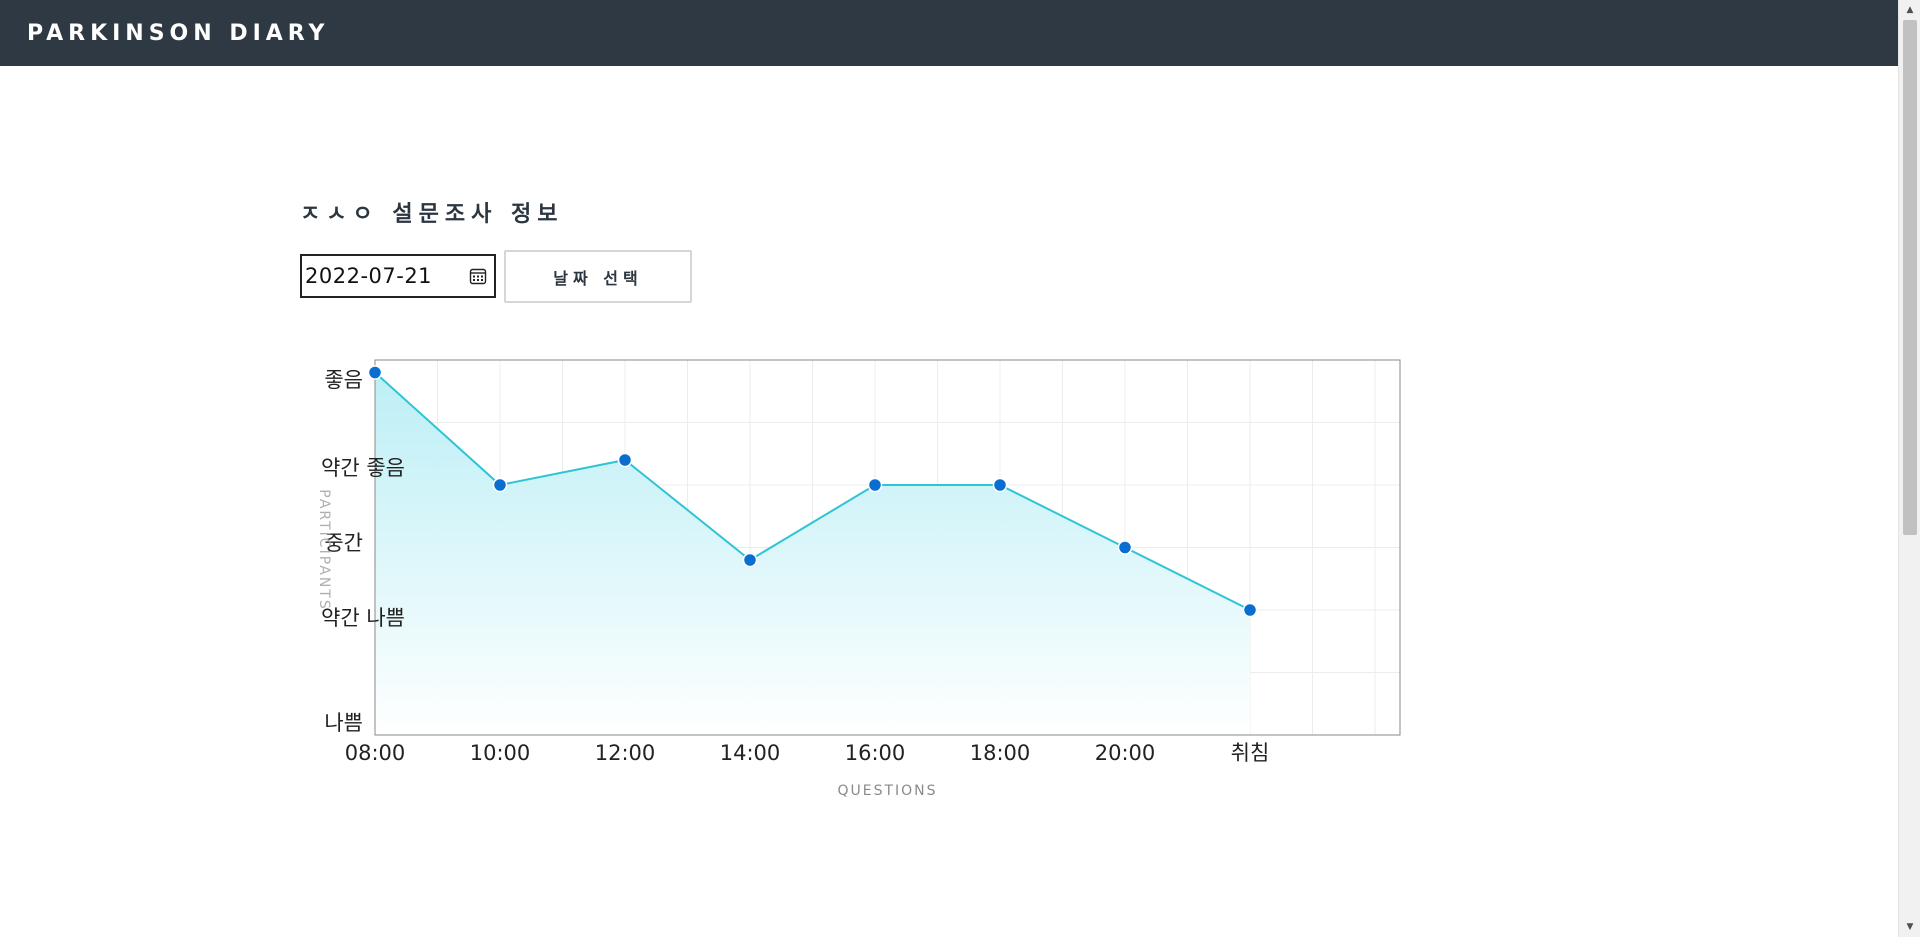 The height and width of the screenshot is (937, 1920). I want to click on brand-title: PARKINSON DIARY, so click(178, 33).